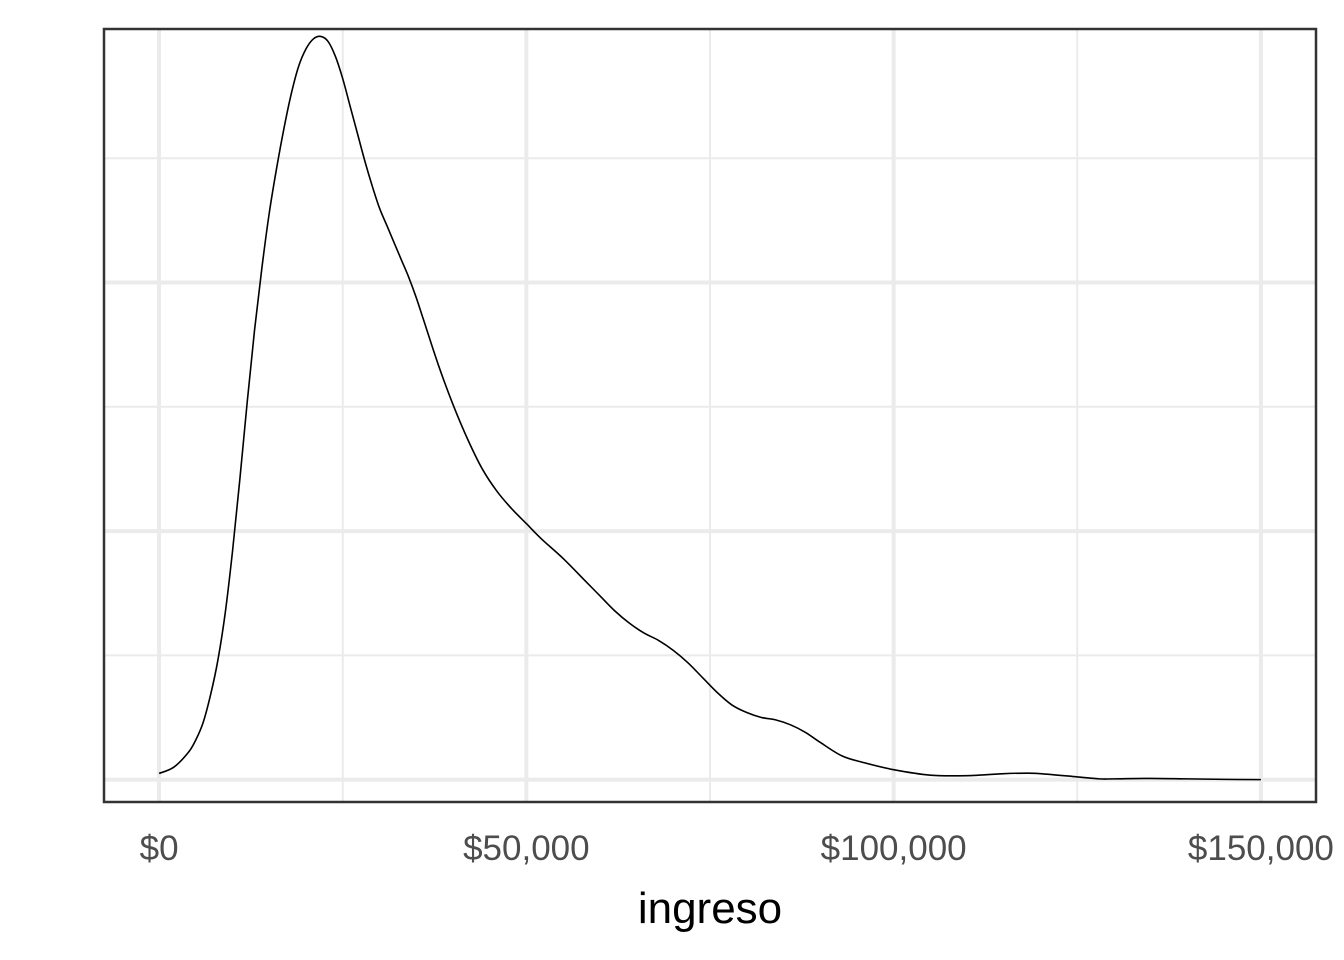 The image size is (1344, 960). What do you see at coordinates (1261, 848) in the screenshot?
I see `x-tick-label: $150,000` at bounding box center [1261, 848].